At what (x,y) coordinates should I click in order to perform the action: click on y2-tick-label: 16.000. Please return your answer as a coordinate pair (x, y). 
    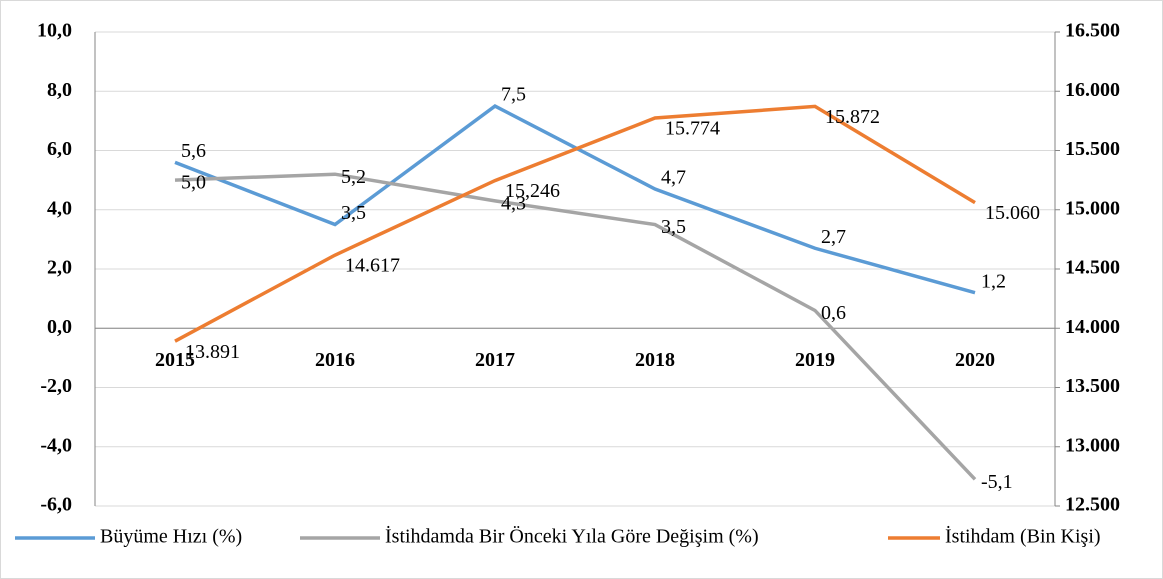
    Looking at the image, I should click on (1092, 90).